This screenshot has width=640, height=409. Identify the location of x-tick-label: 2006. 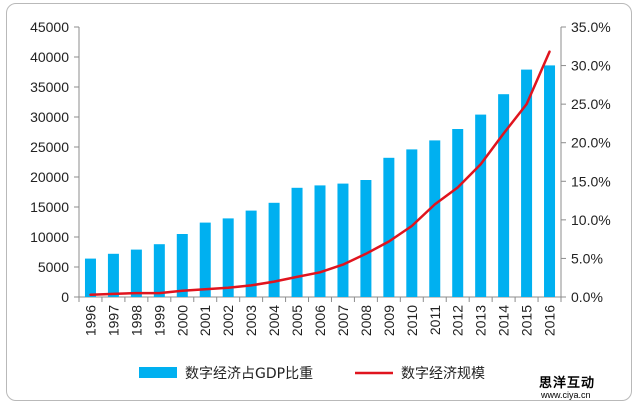
(320, 320).